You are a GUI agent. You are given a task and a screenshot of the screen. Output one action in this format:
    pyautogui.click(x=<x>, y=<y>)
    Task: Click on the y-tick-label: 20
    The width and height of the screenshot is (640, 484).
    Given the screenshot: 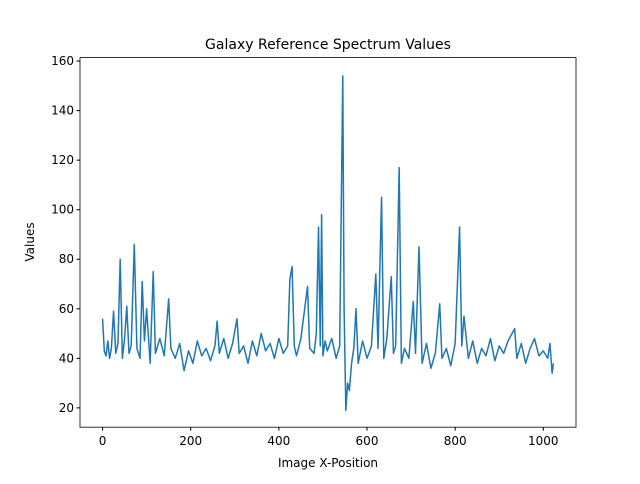 What is the action you would take?
    pyautogui.click(x=66, y=408)
    